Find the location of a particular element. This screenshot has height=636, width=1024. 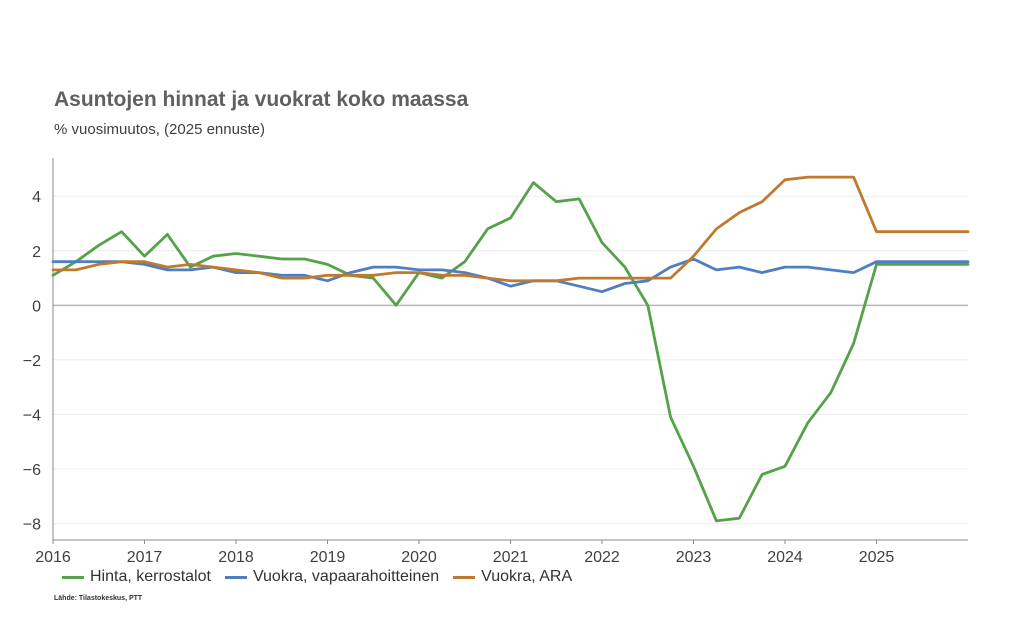

chart-title: Asuntojen hinnat ja vuokrat koko maassa is located at coordinates (261, 99).